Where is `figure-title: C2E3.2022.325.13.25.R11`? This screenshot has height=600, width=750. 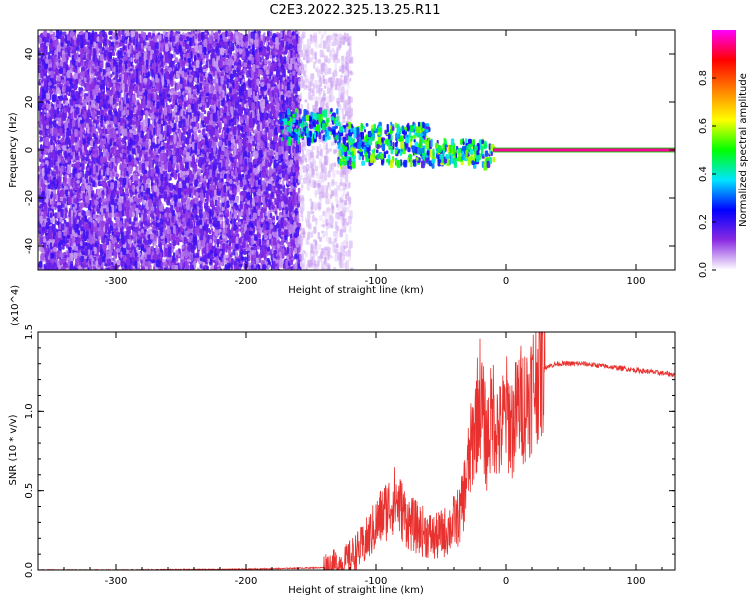
figure-title: C2E3.2022.325.13.25.R11 is located at coordinates (354, 10).